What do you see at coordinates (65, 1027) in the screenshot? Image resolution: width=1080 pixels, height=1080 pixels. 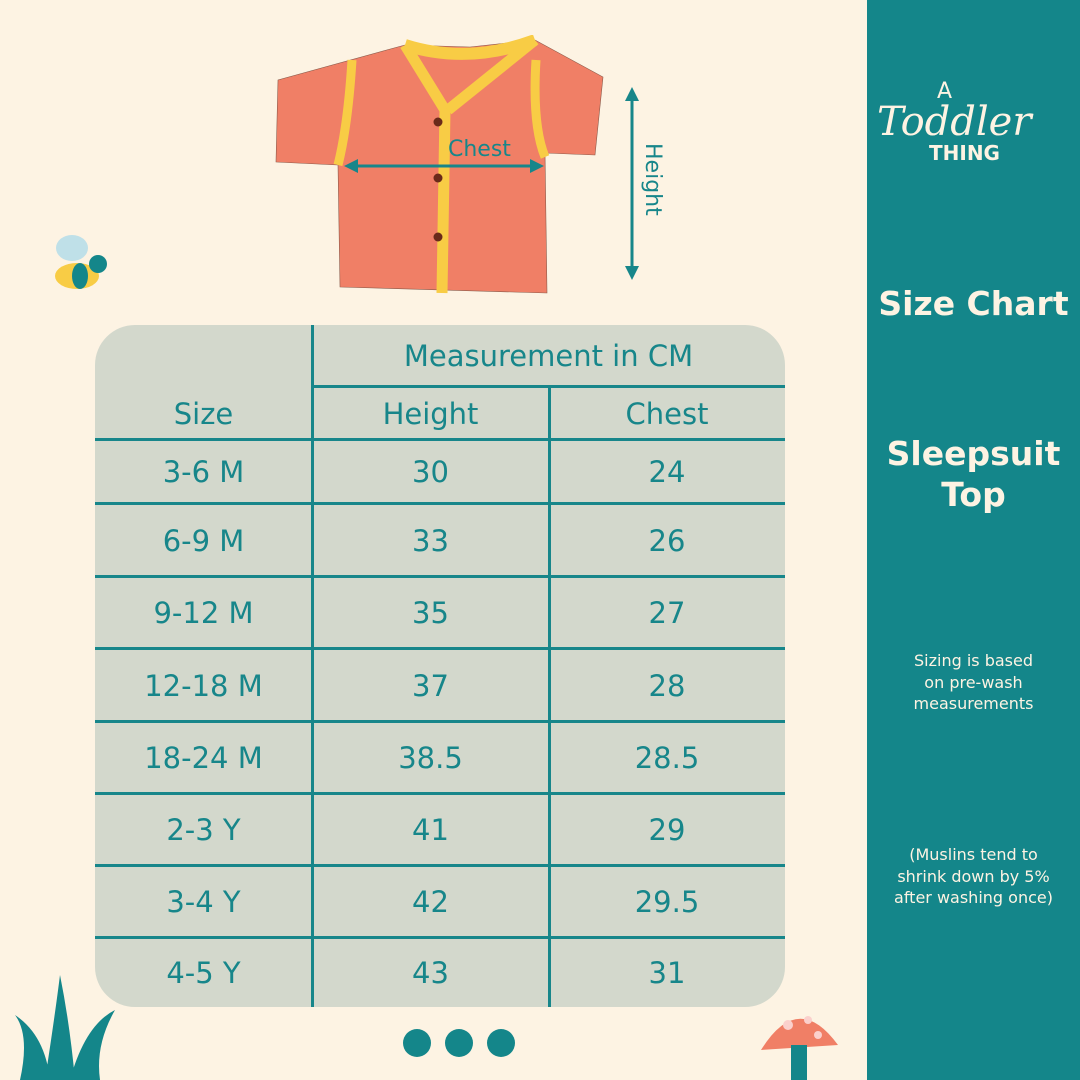 I see `grass-icon` at bounding box center [65, 1027].